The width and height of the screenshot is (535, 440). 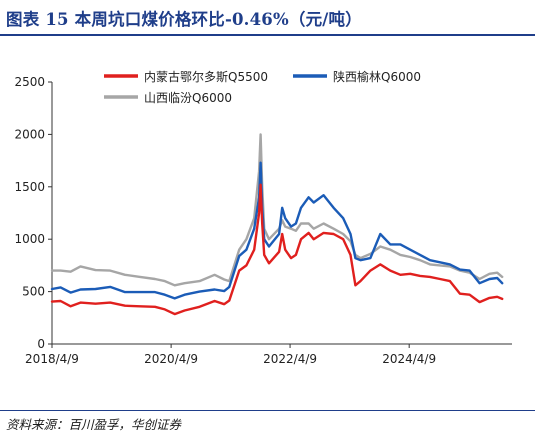 What do you see at coordinates (29, 134) in the screenshot?
I see `y-tick-label: 2000` at bounding box center [29, 134].